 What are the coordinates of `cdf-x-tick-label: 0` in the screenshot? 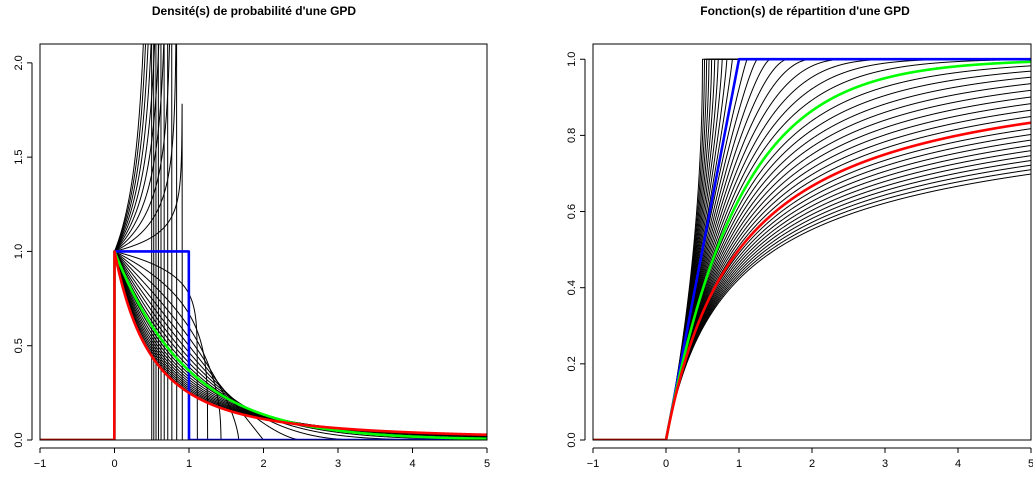 It's located at (666, 464).